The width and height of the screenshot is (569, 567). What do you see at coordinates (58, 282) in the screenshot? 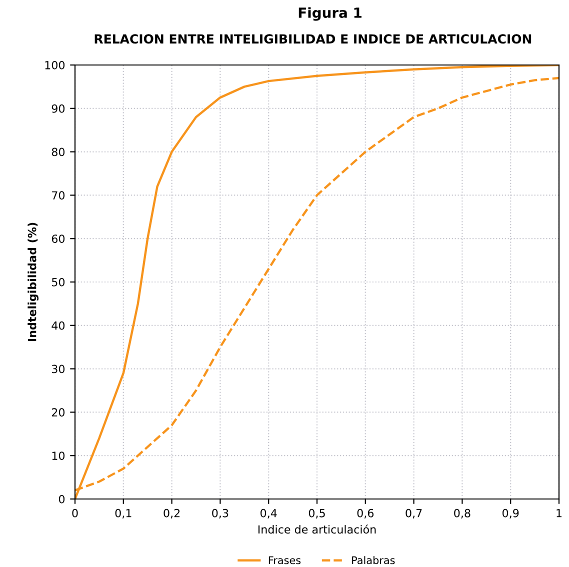
I see `y-tick-label: 50` at bounding box center [58, 282].